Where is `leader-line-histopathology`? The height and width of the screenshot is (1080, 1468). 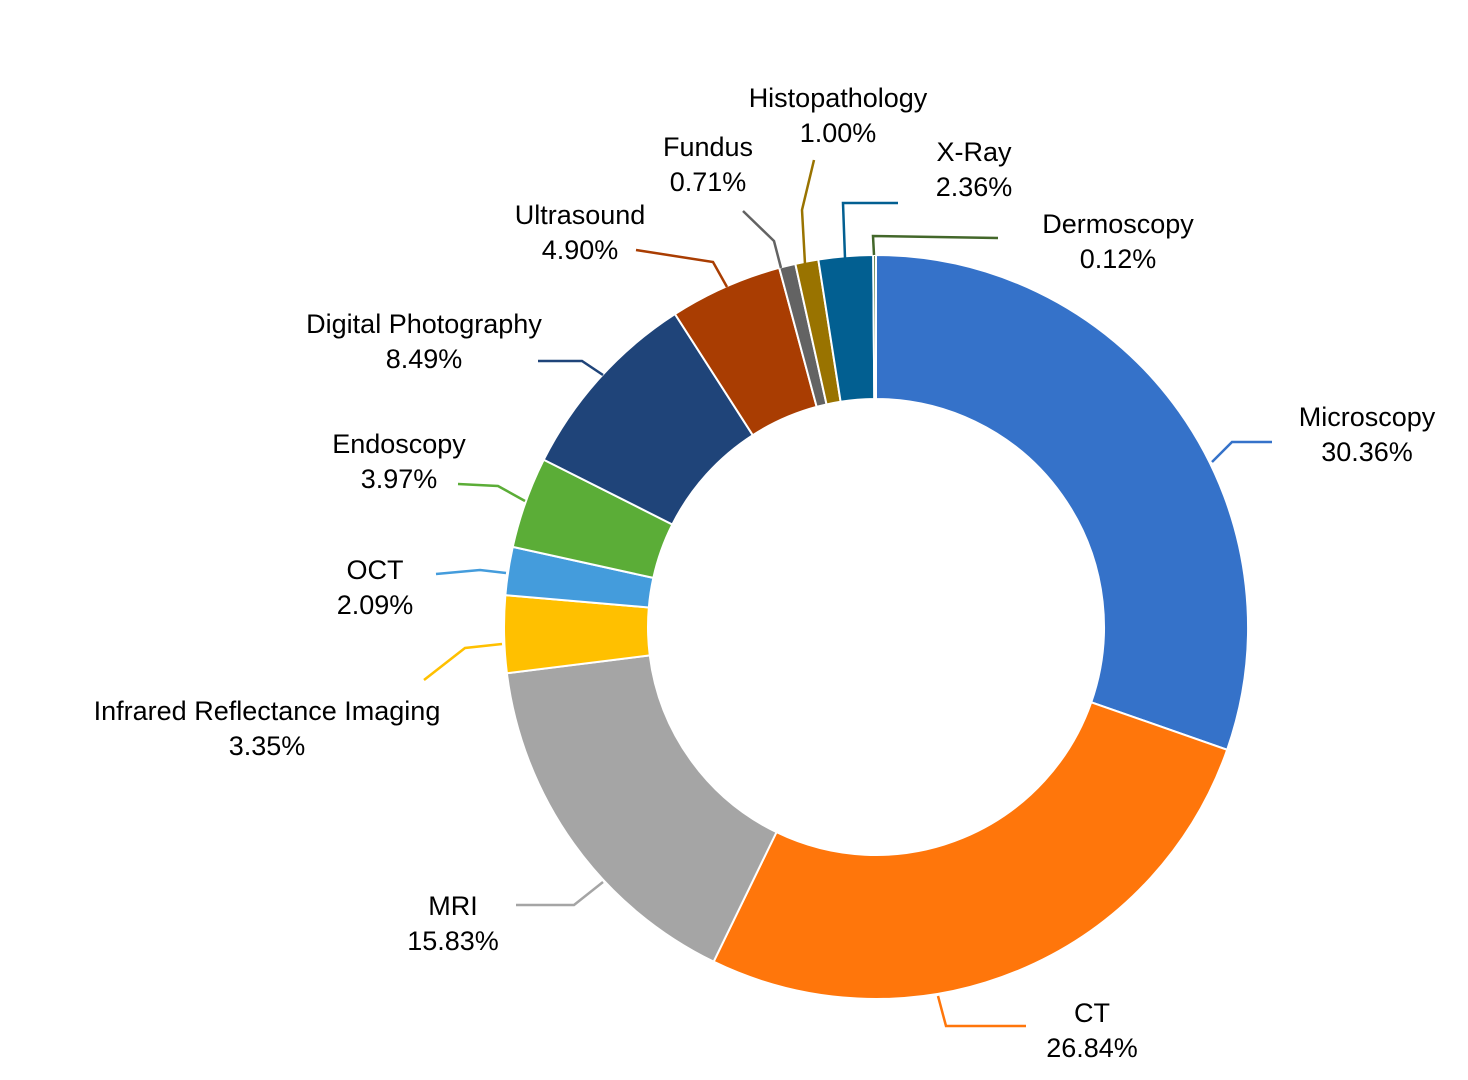 leader-line-histopathology is located at coordinates (808, 212).